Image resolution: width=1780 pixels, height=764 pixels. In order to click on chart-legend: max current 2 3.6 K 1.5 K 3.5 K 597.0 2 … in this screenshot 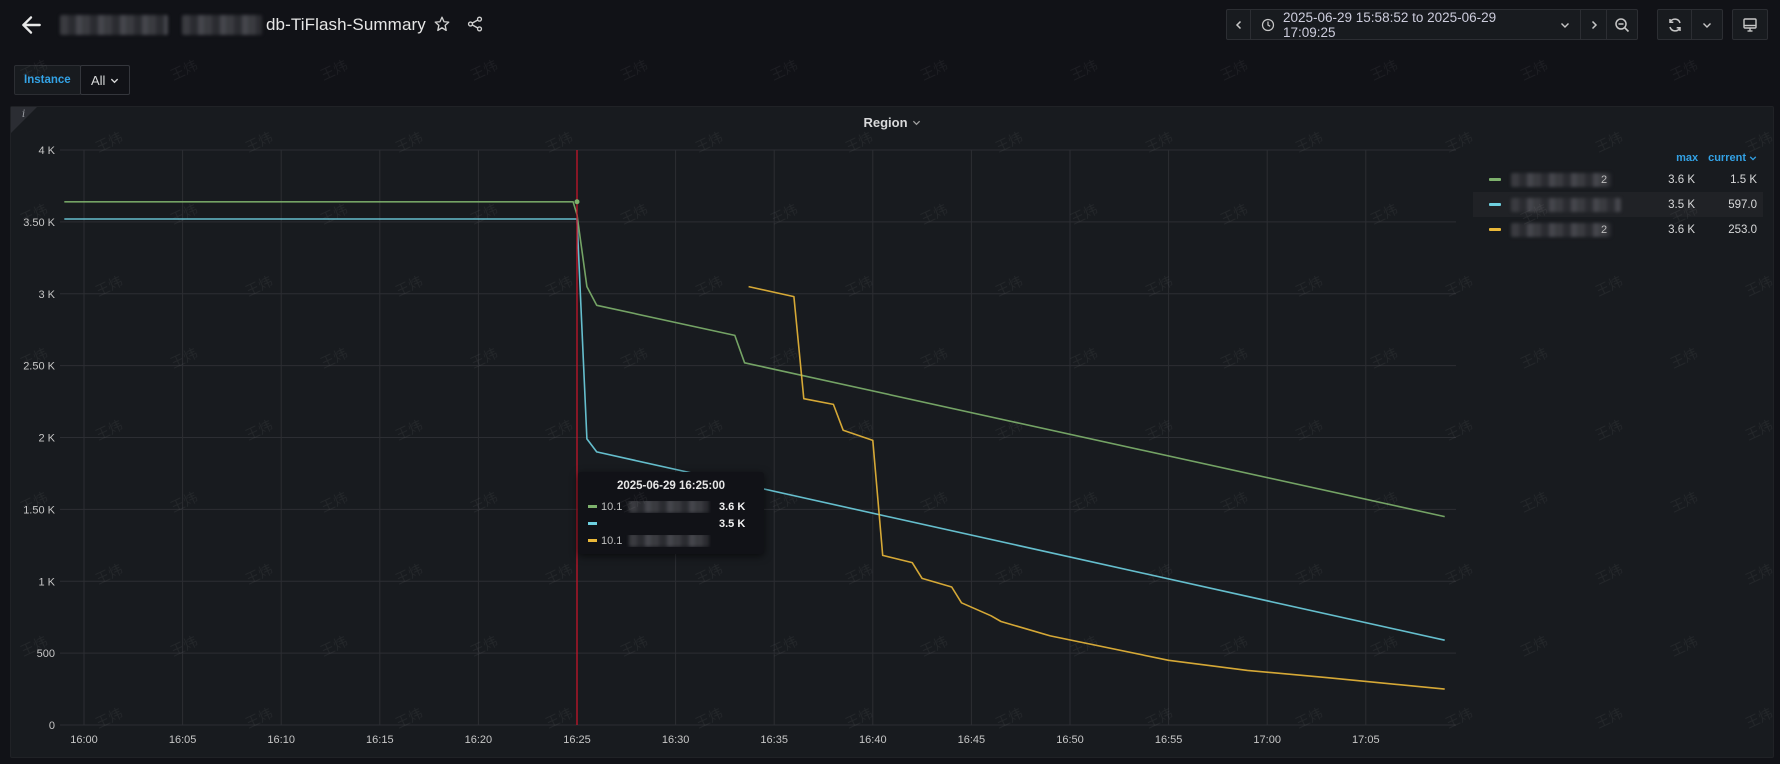, I will do `click(1618, 195)`.